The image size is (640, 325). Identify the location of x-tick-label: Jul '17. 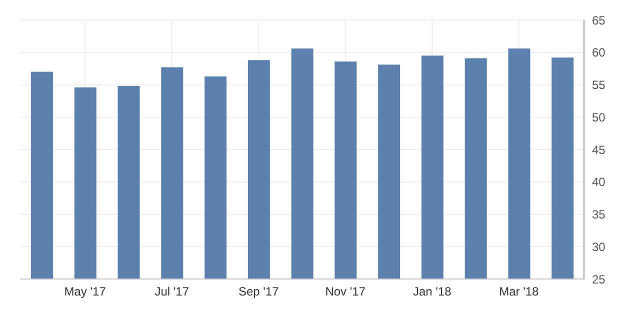
(172, 291).